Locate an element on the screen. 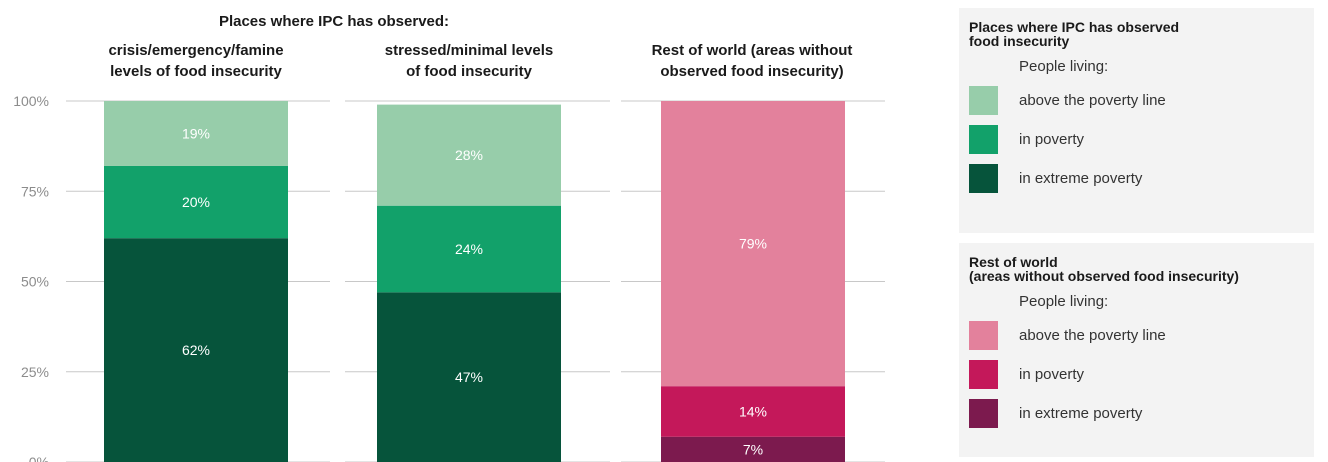  bar-value-label: 47% is located at coordinates (469, 377).